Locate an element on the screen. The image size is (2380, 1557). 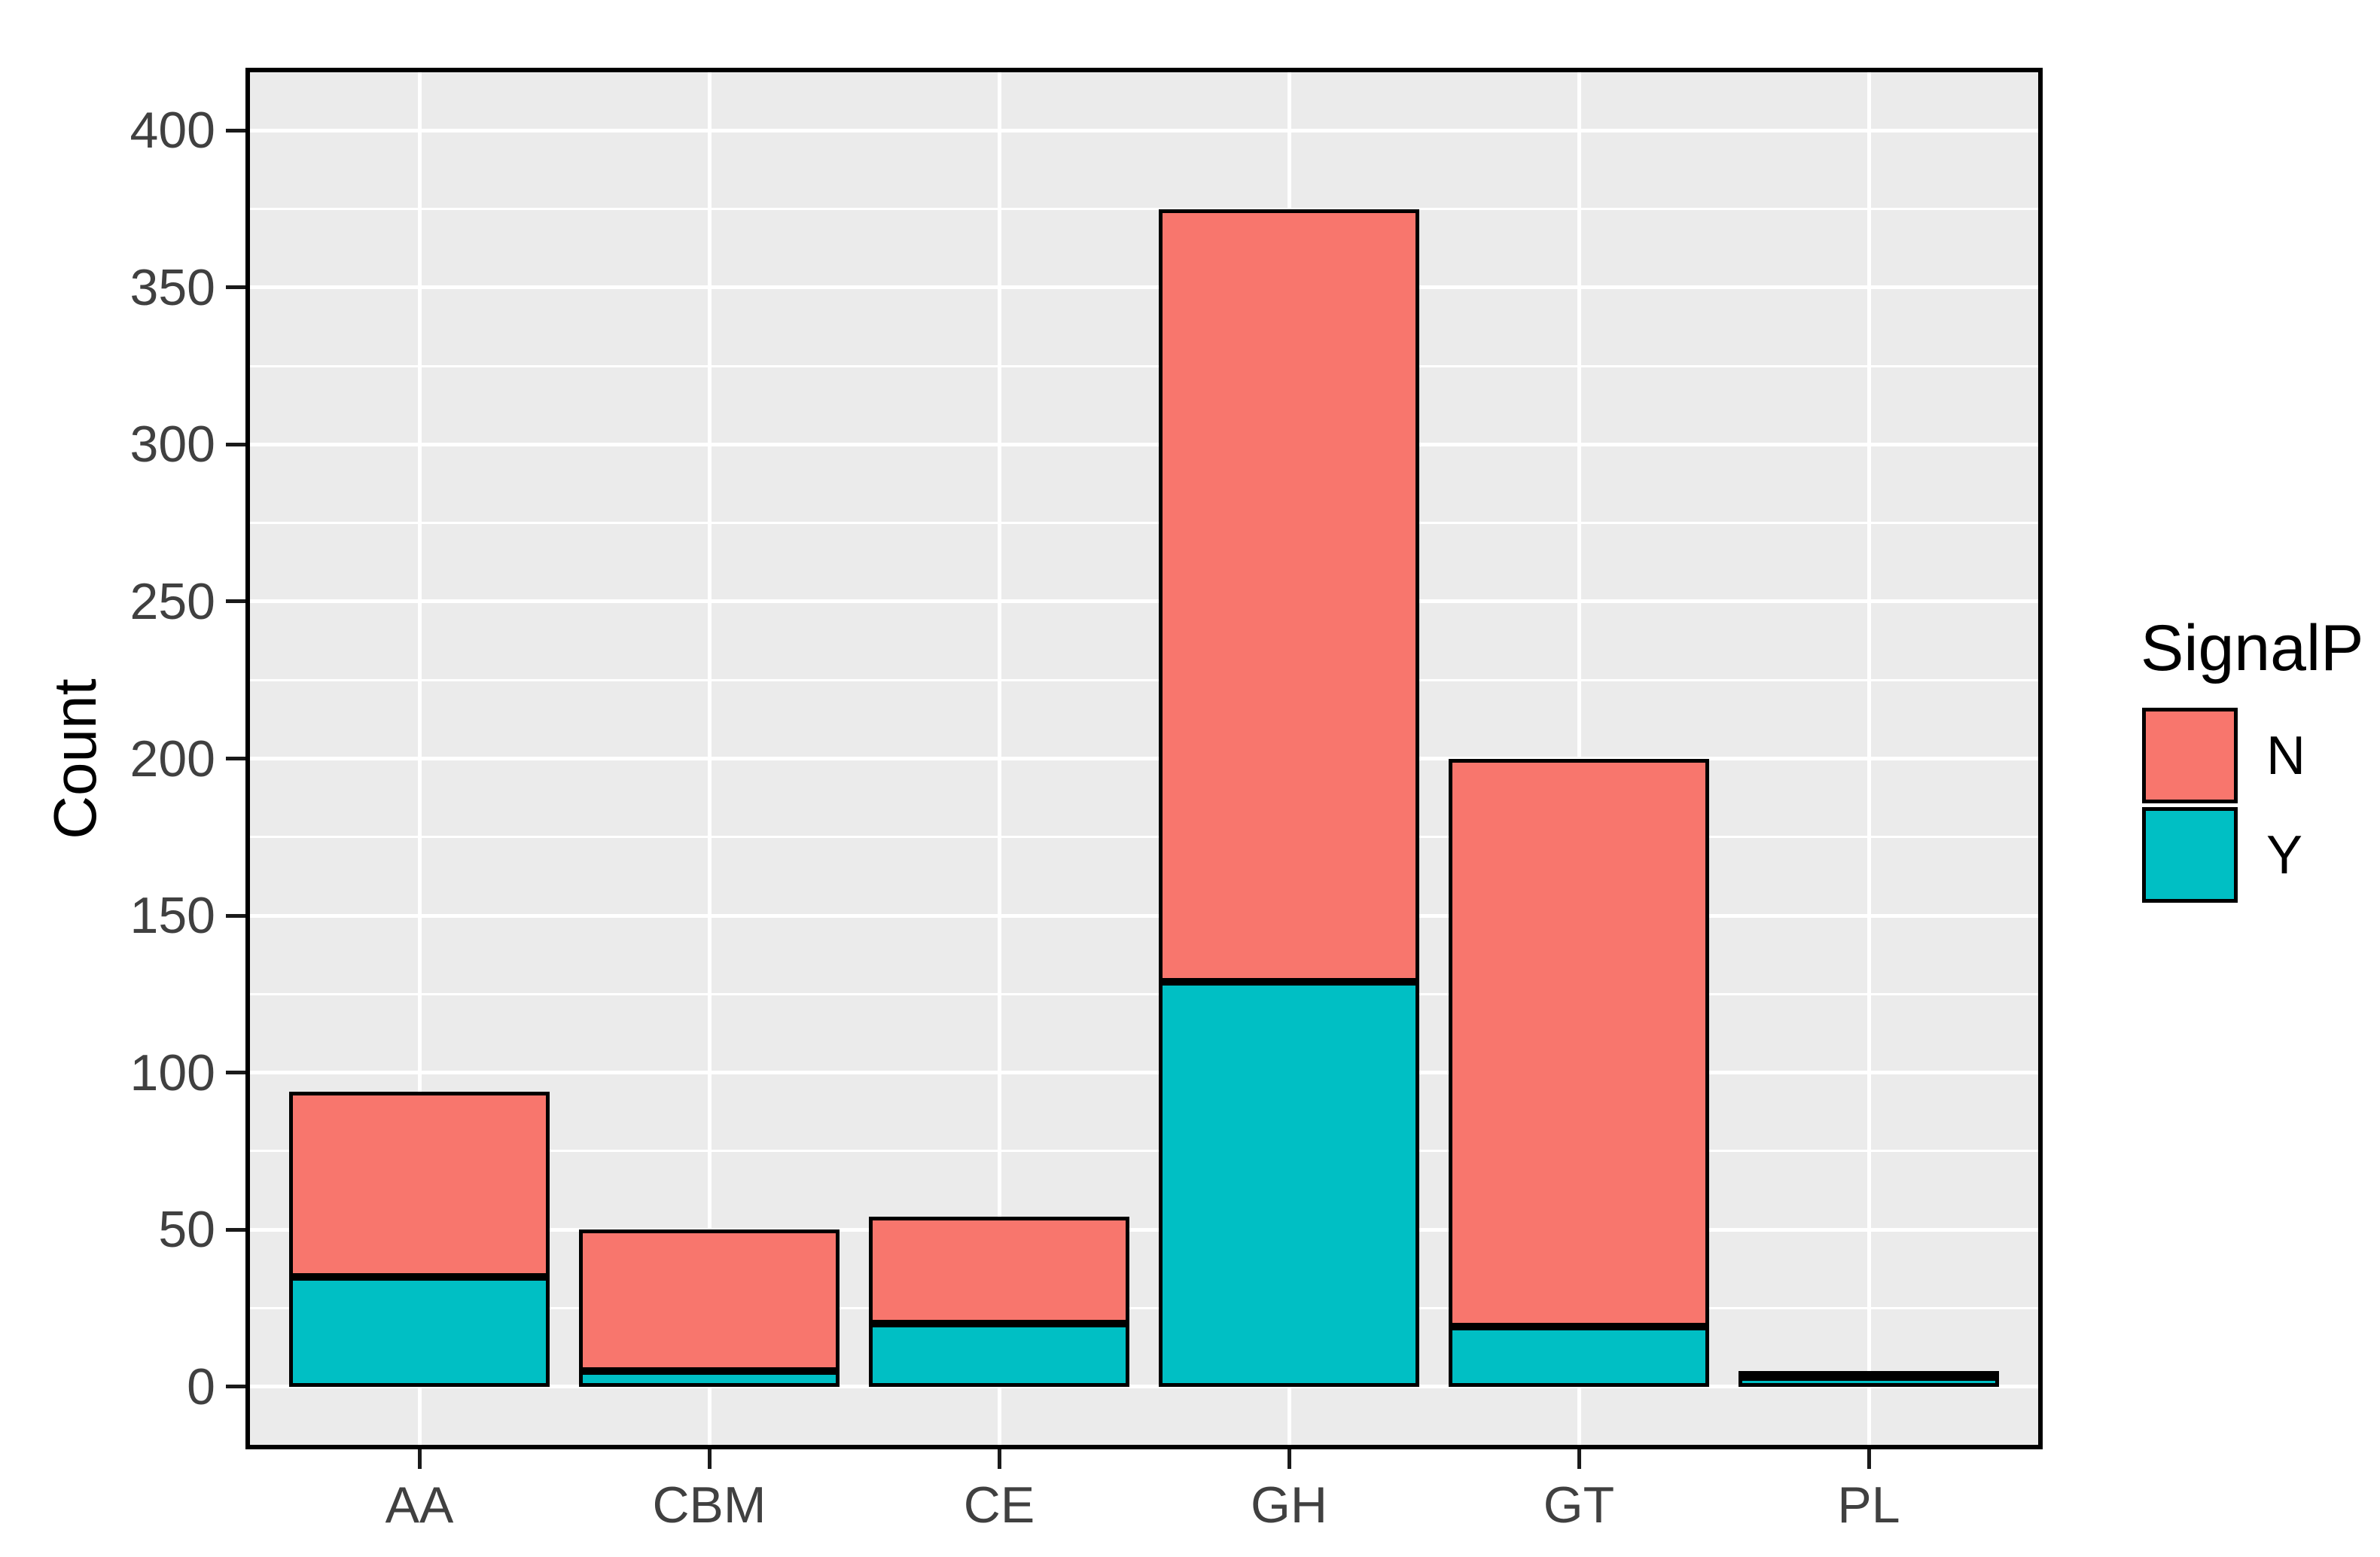
legend-key-N is located at coordinates (2190, 755).